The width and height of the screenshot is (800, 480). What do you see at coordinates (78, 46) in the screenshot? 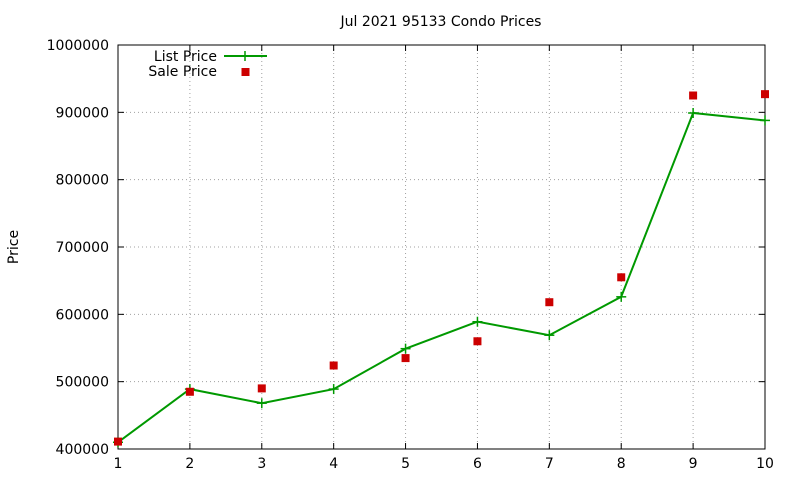
I see `y-tick-label: 1000000` at bounding box center [78, 46].